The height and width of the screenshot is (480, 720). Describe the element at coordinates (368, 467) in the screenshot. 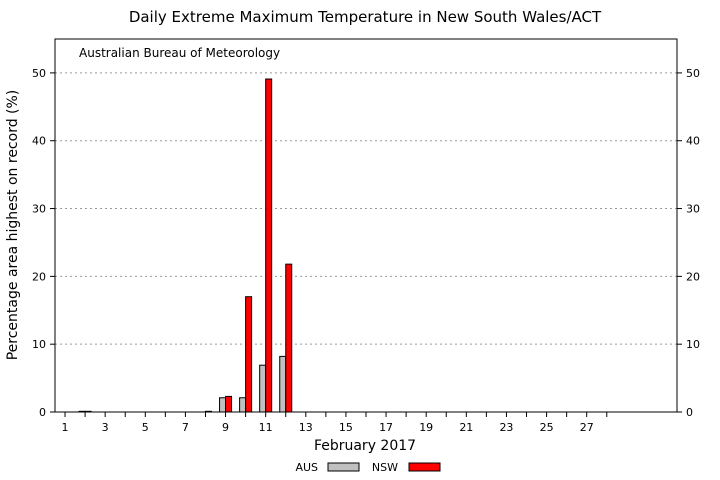

I see `legend: AUS NSW` at that location.